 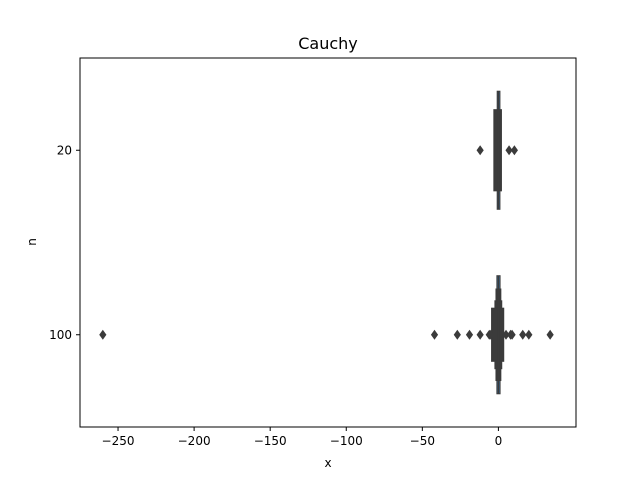 I want to click on y-axis-ticks: 20 100, so click(x=64, y=242).